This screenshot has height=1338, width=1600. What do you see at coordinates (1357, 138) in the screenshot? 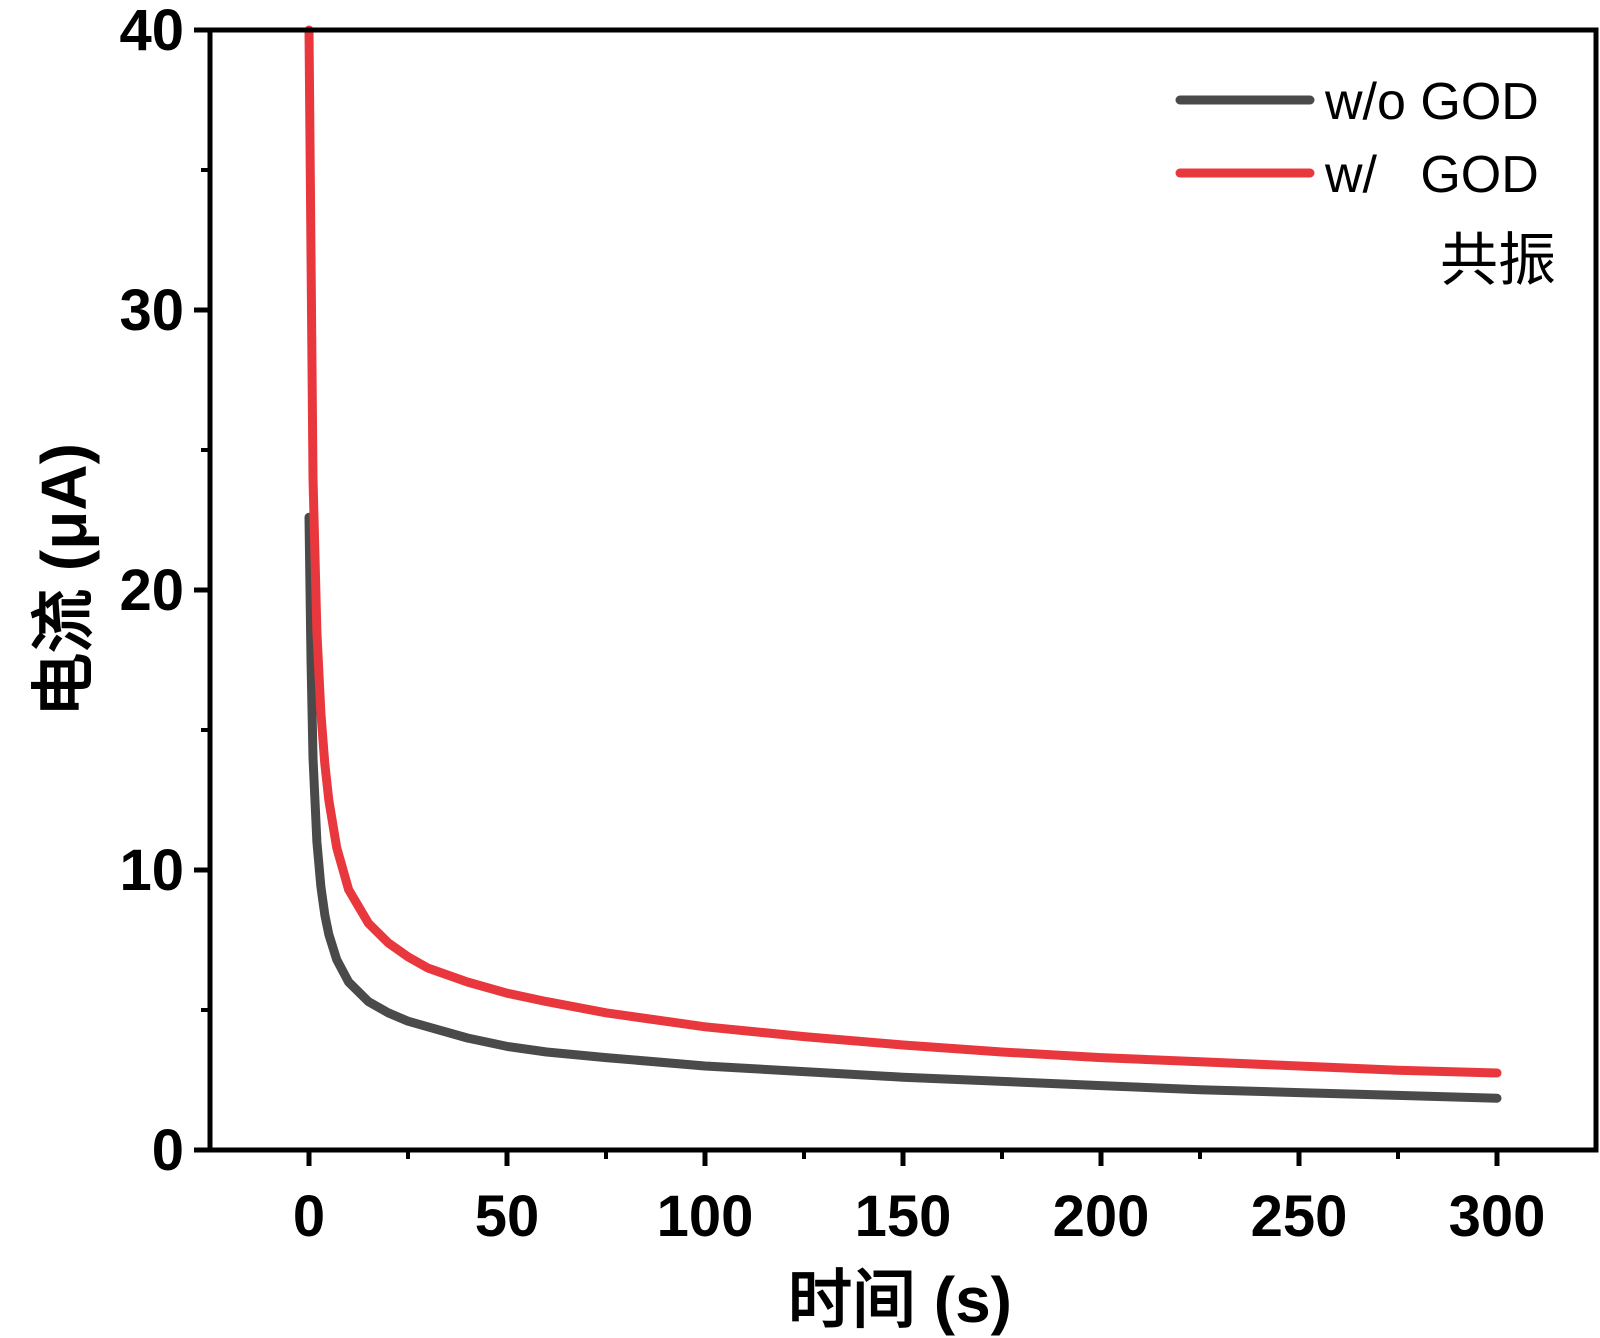
I see `legend: w/o GOD w/ GOD` at bounding box center [1357, 138].